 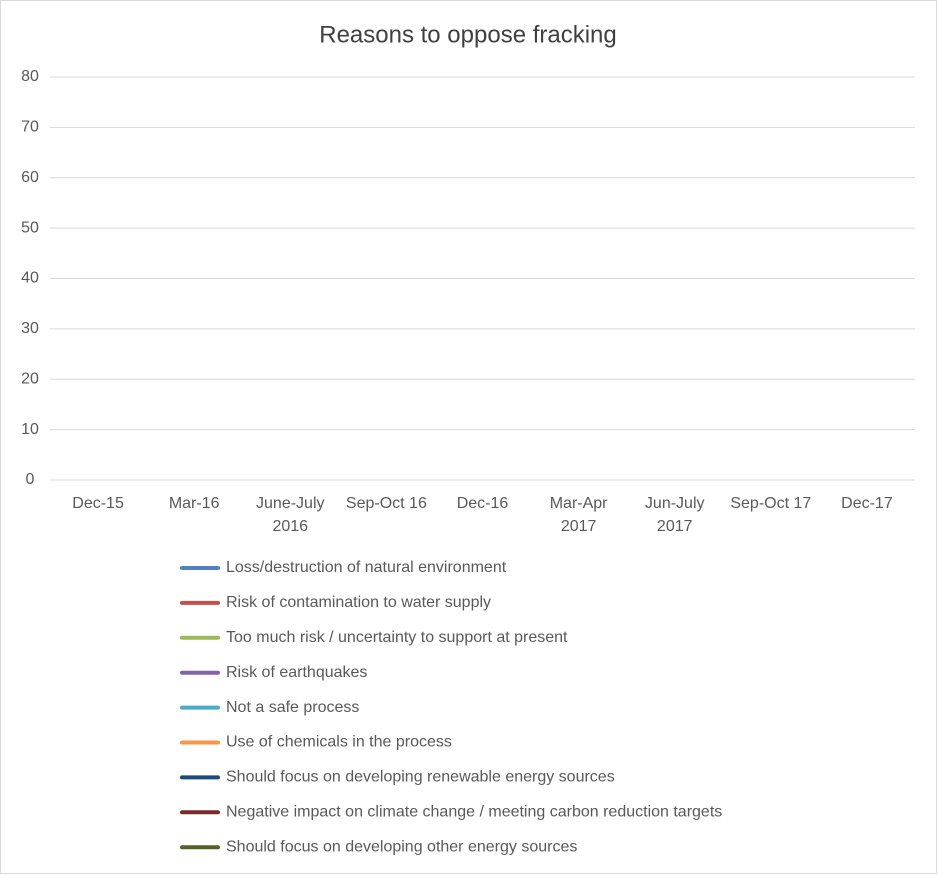 What do you see at coordinates (579, 515) in the screenshot?
I see `x-tick-label: Mar-Apr 2017` at bounding box center [579, 515].